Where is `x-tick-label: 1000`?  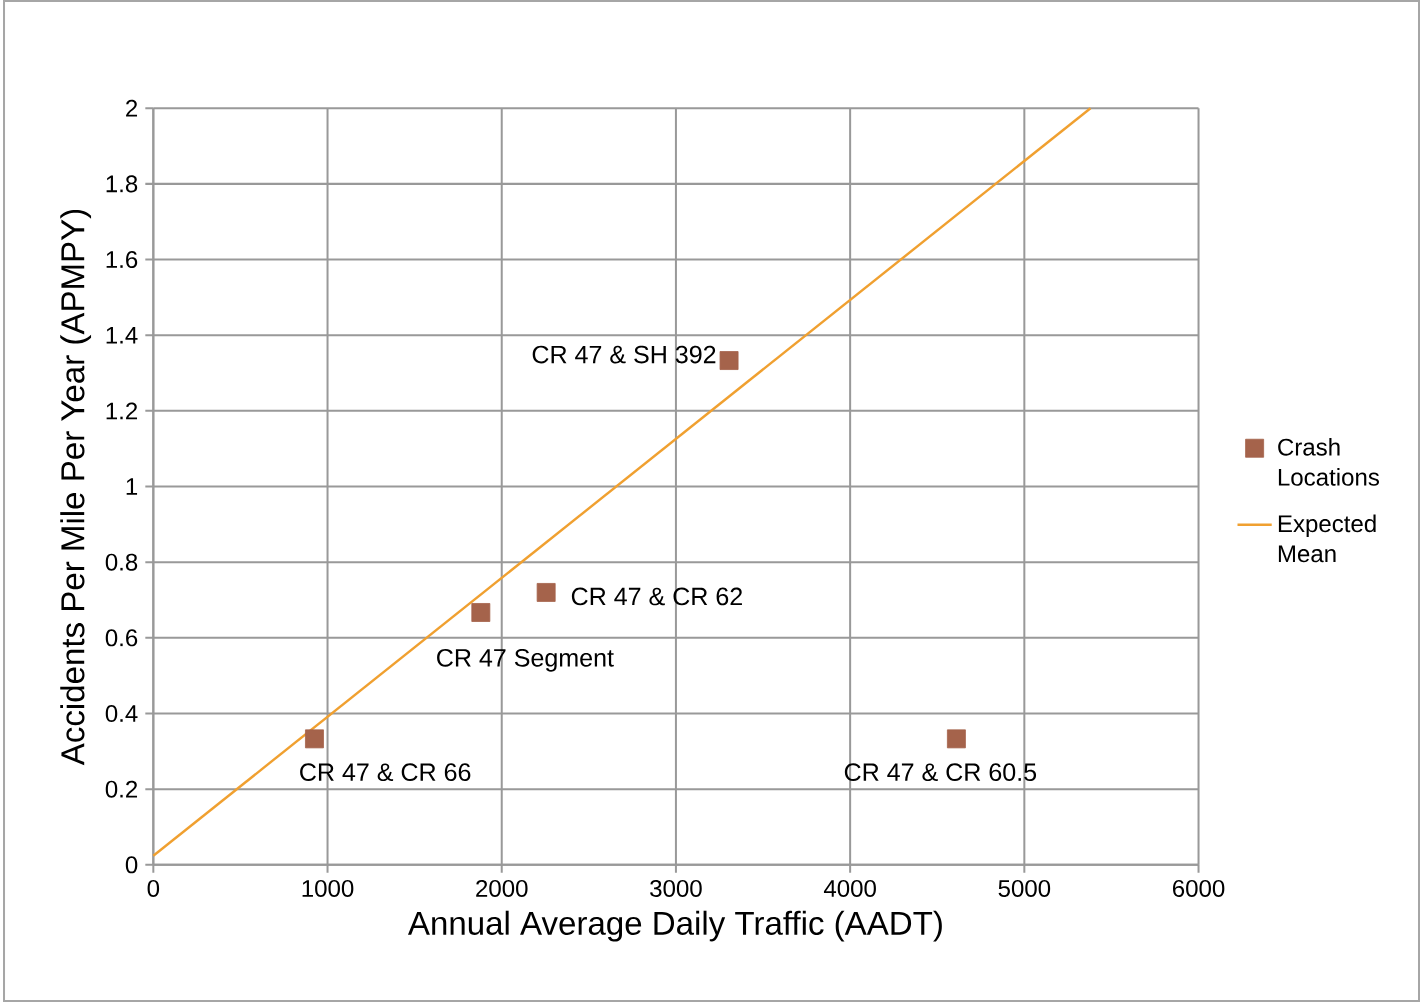
x-tick-label: 1000 is located at coordinates (328, 888).